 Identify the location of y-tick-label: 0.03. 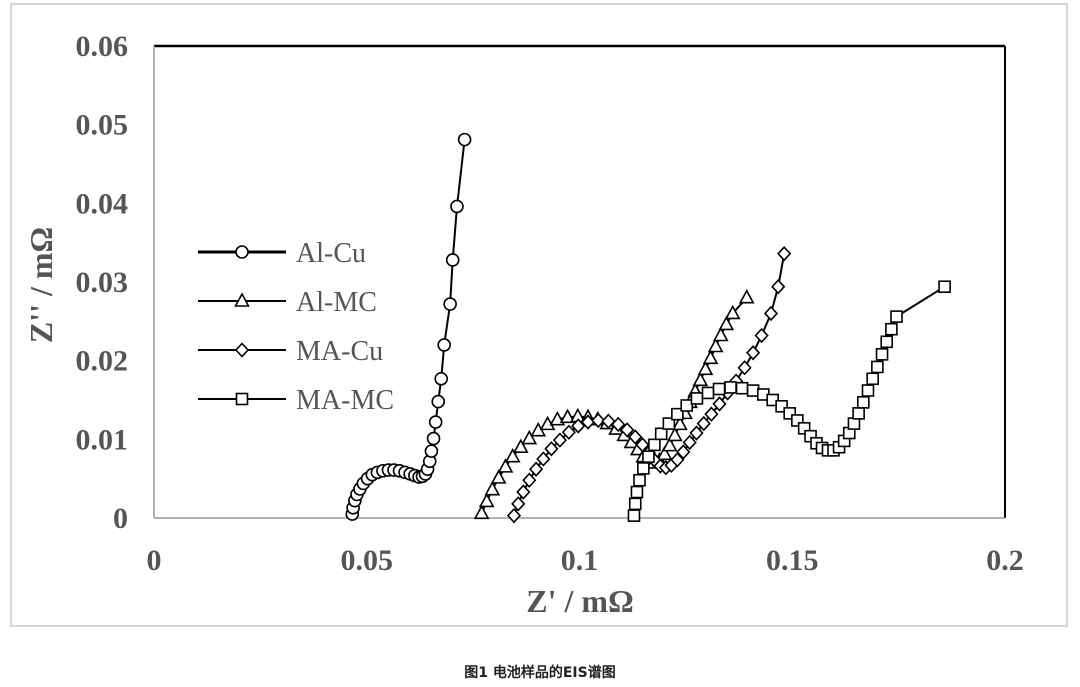
(102, 282).